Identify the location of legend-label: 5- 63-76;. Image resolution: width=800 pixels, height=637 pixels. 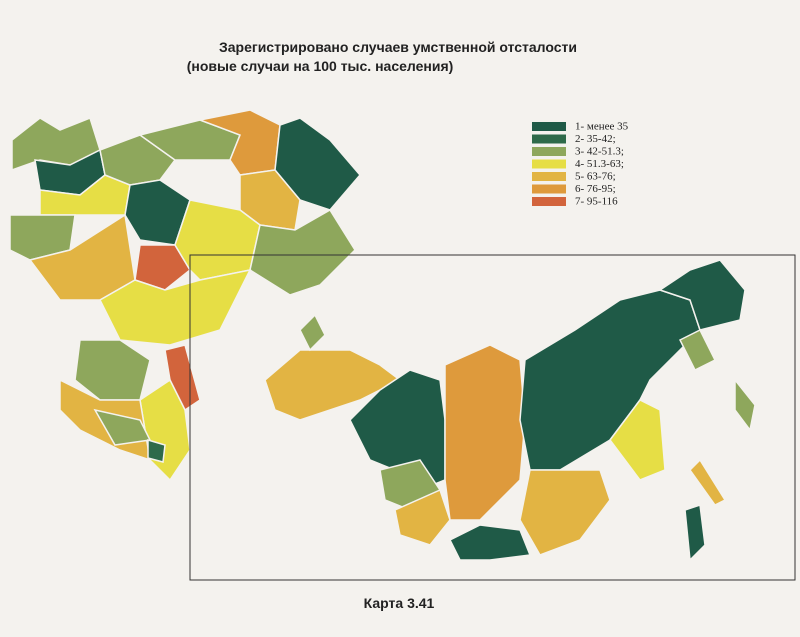
(595, 177).